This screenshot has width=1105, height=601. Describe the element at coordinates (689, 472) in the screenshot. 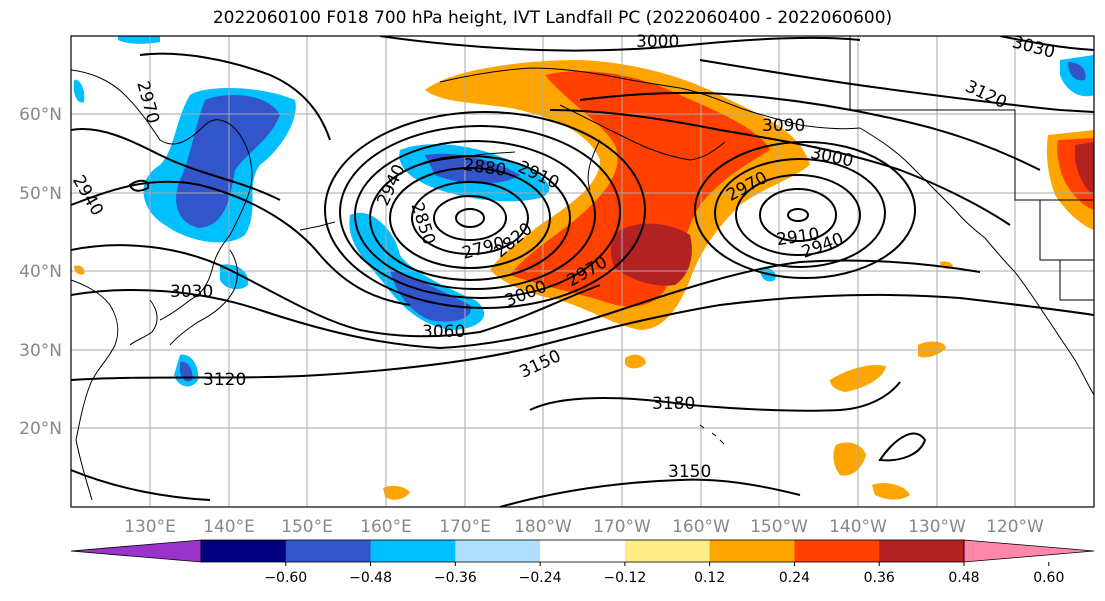

I see `contour-label: 3150` at that location.